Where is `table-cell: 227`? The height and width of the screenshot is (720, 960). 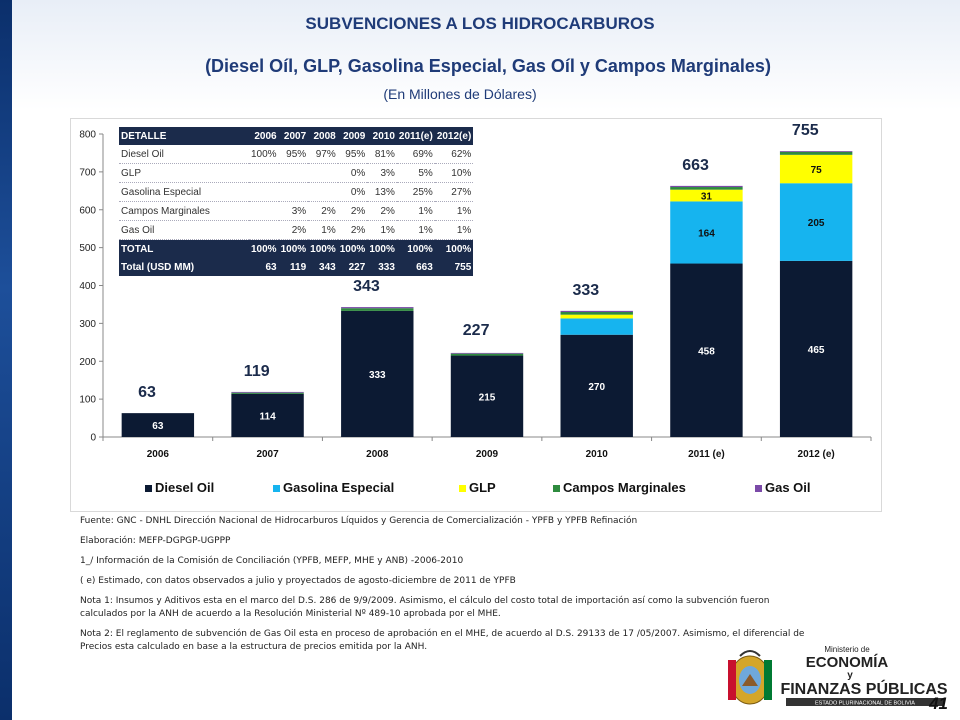
table-cell: 227 is located at coordinates (352, 267).